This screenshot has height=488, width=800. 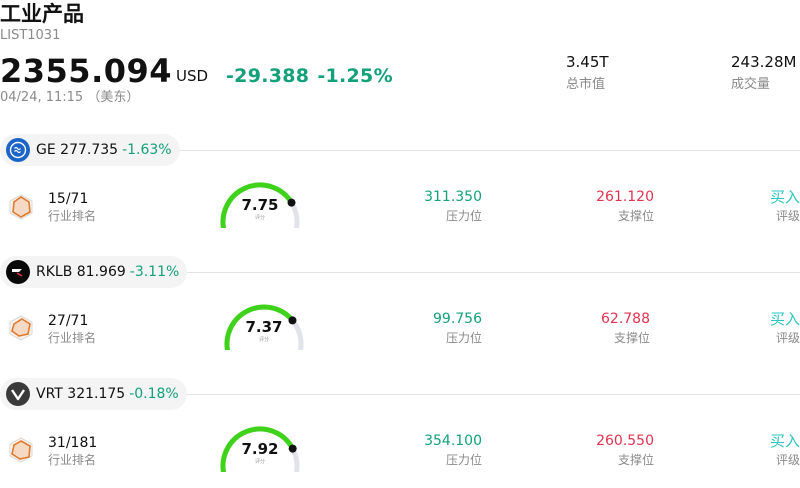 What do you see at coordinates (610, 327) in the screenshot?
I see `support-level: 62.788 支撑位` at bounding box center [610, 327].